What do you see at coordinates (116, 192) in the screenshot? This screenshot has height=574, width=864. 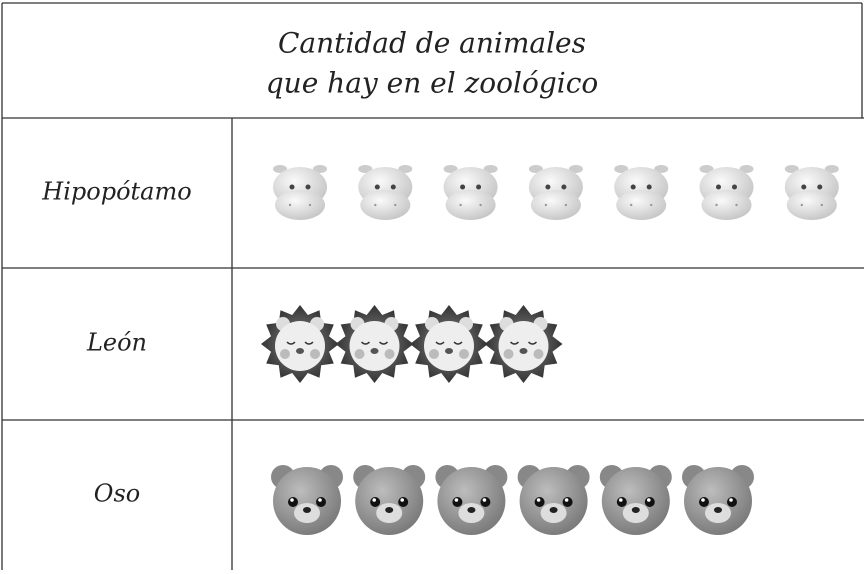 I see `category-label: Hipopótamo` at bounding box center [116, 192].